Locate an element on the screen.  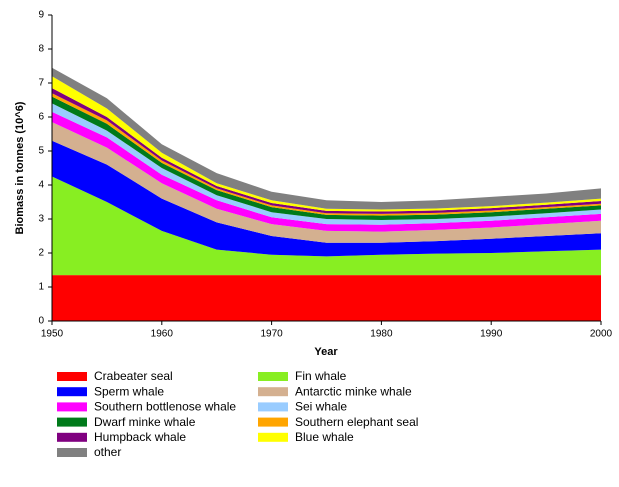
y-tick-label: 1 is located at coordinates (41, 287).